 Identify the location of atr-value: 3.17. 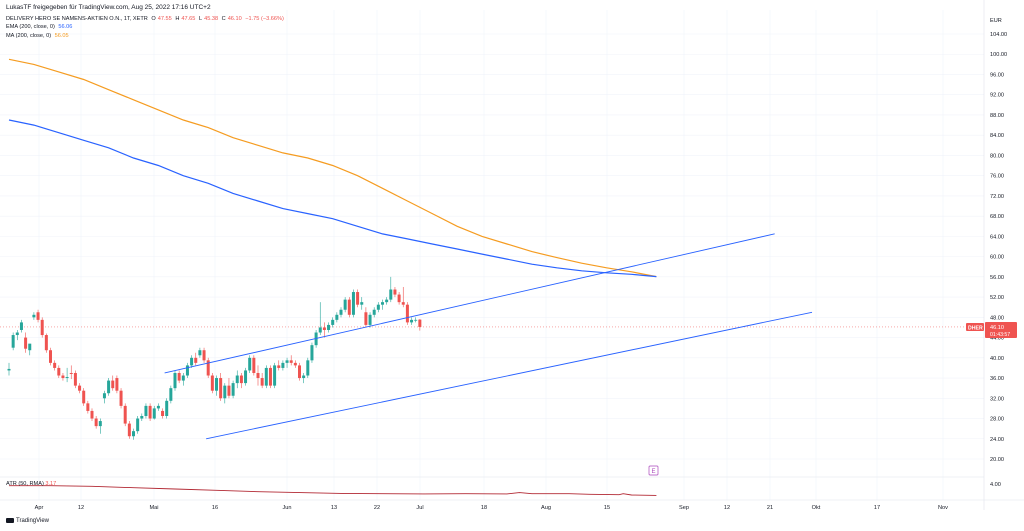
(51, 484).